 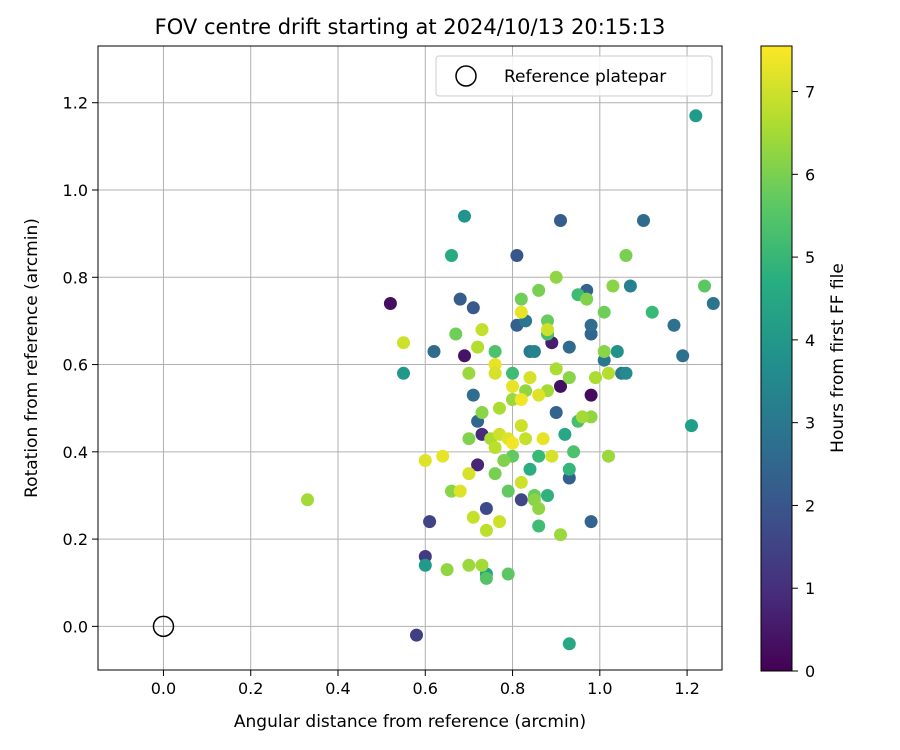 What do you see at coordinates (512, 688) in the screenshot?
I see `x-tick-label: 0.8` at bounding box center [512, 688].